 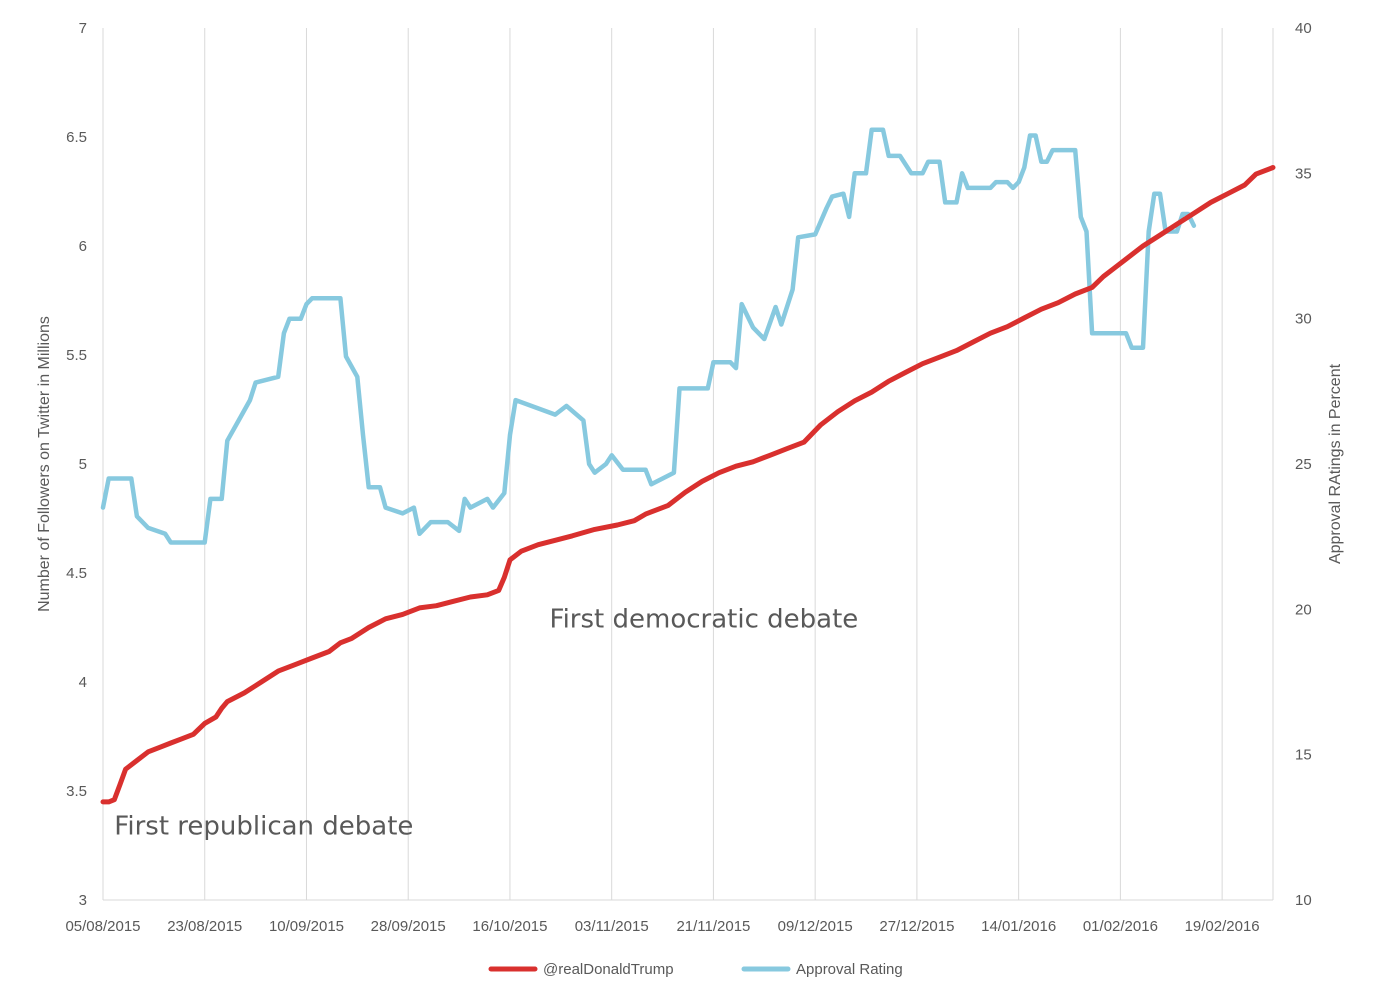 I want to click on y-left-tick-label: 4.5, so click(x=76, y=573).